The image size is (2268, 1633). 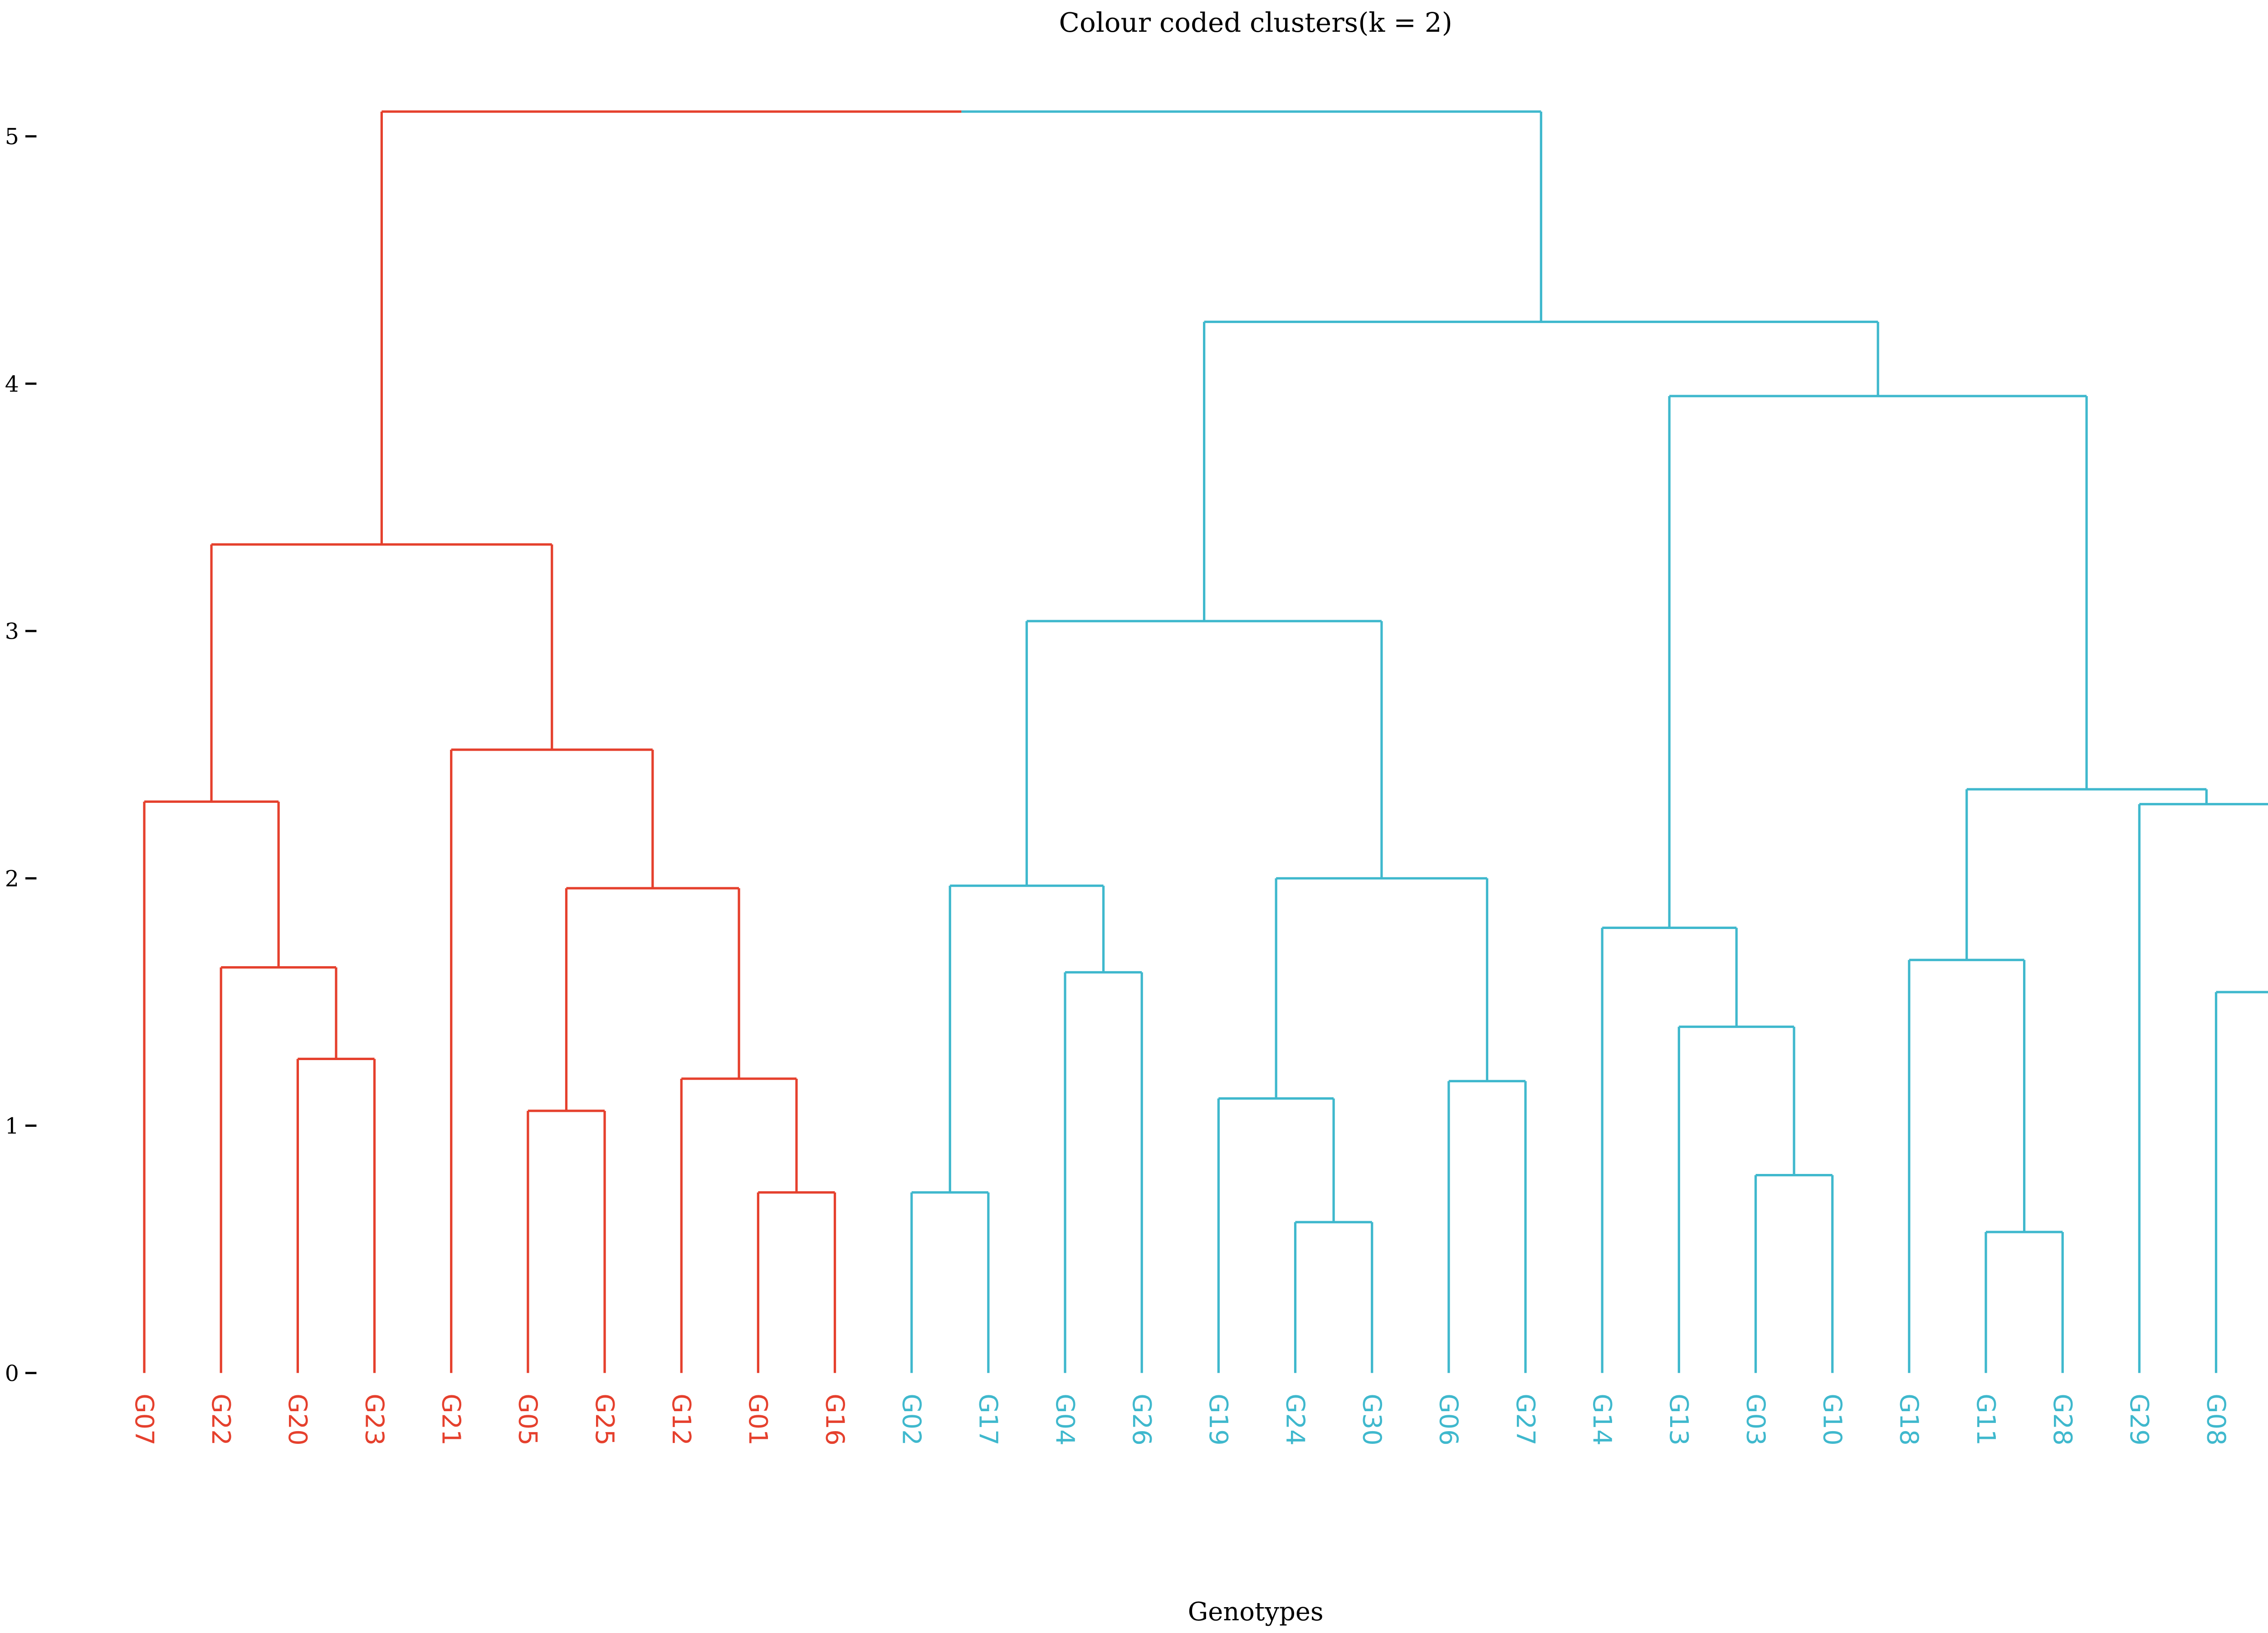 I want to click on leaf-label-G12: G12, so click(x=681, y=1419).